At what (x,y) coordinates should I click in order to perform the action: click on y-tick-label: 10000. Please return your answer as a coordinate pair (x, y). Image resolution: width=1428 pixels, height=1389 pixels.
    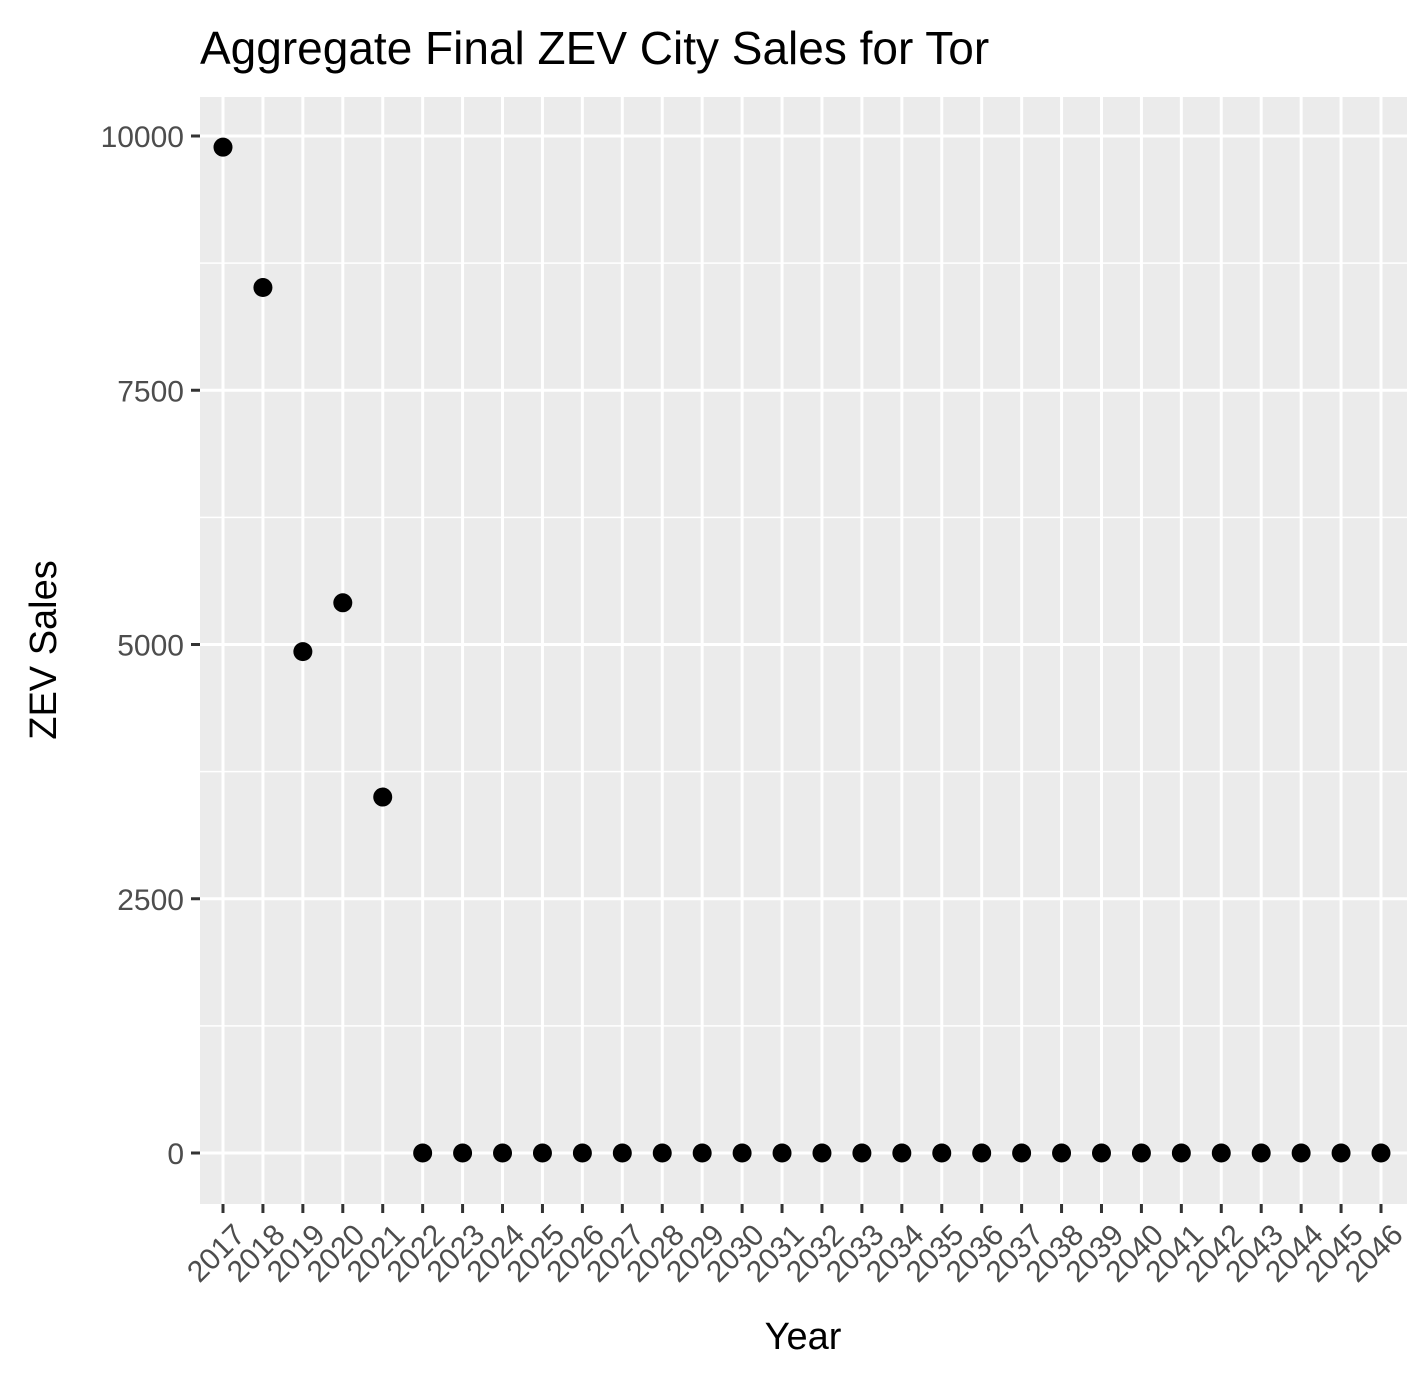
    Looking at the image, I should click on (142, 137).